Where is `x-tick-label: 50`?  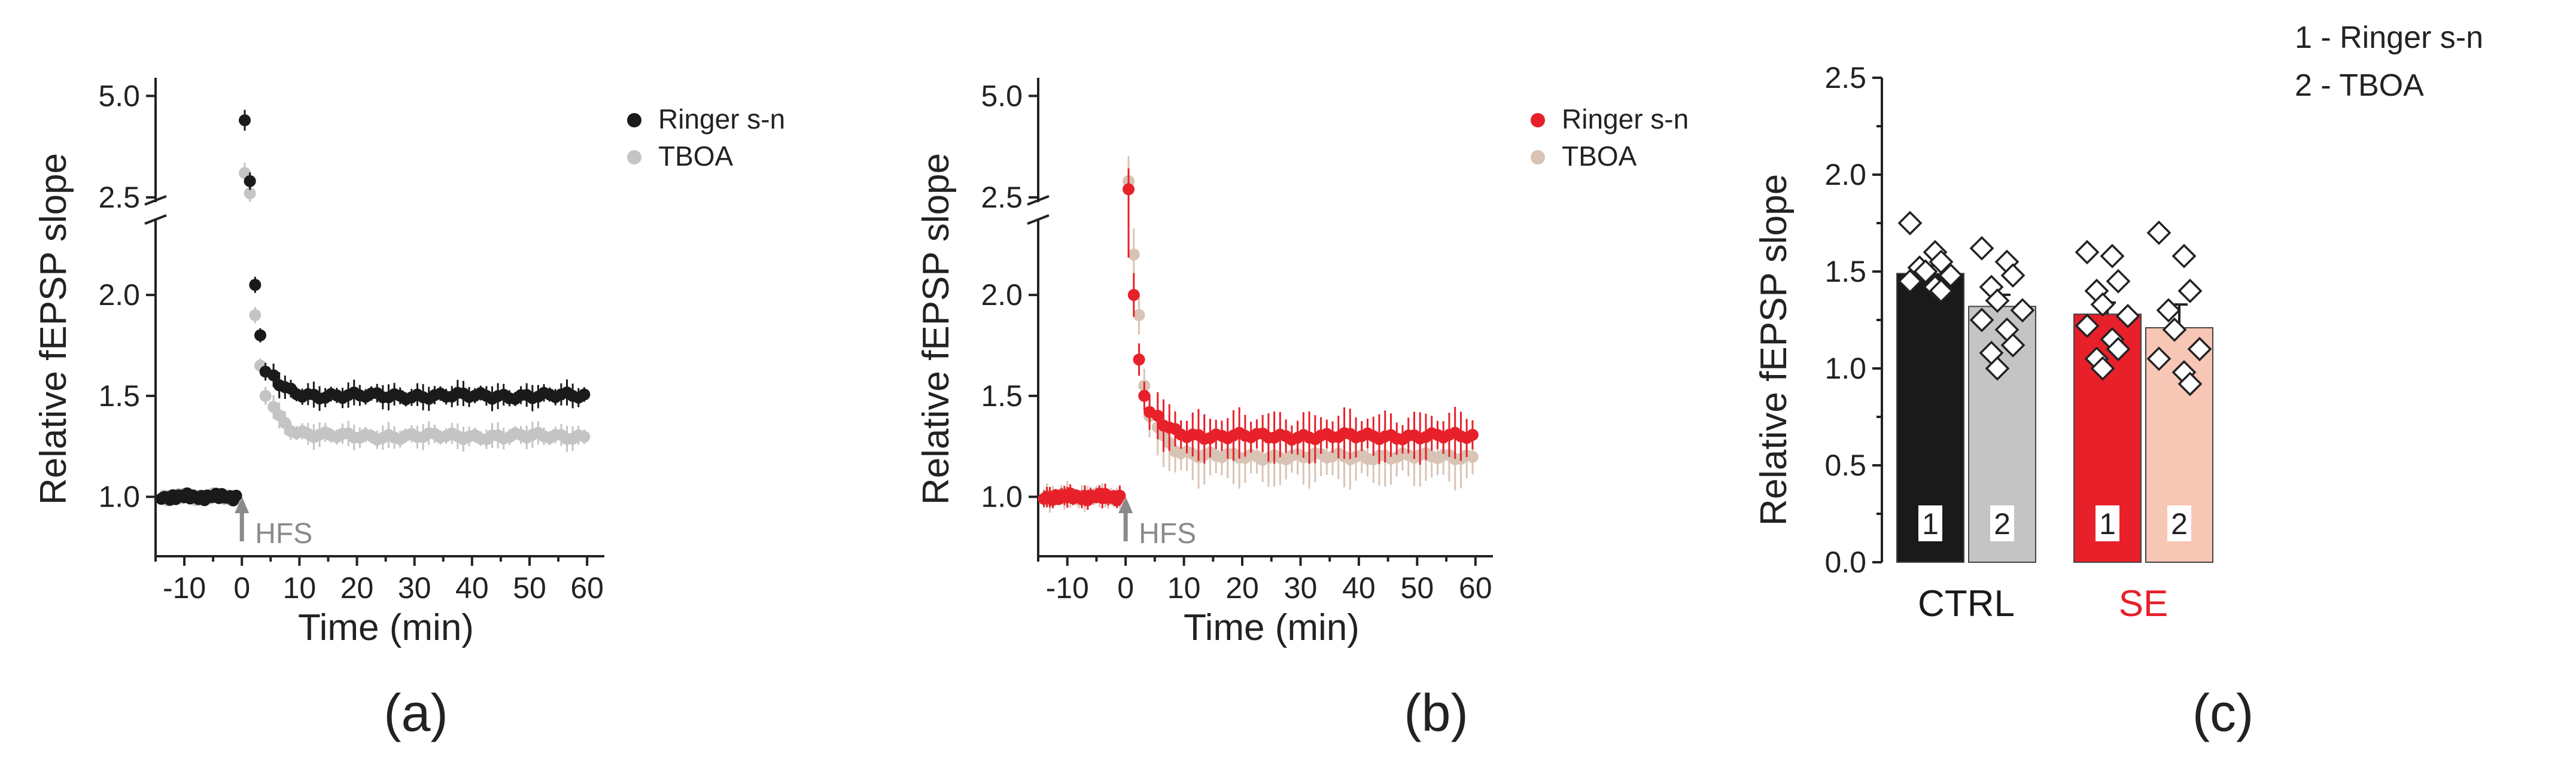
x-tick-label: 50 is located at coordinates (529, 588).